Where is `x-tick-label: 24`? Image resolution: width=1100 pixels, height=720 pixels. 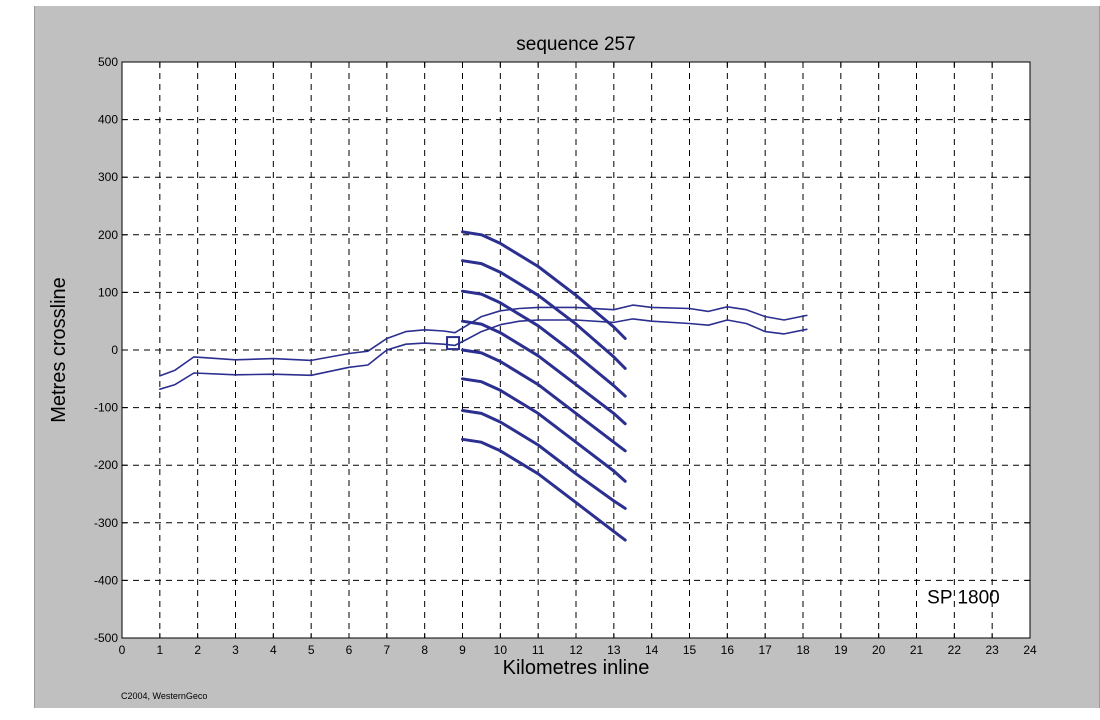 x-tick-label: 24 is located at coordinates (1030, 650).